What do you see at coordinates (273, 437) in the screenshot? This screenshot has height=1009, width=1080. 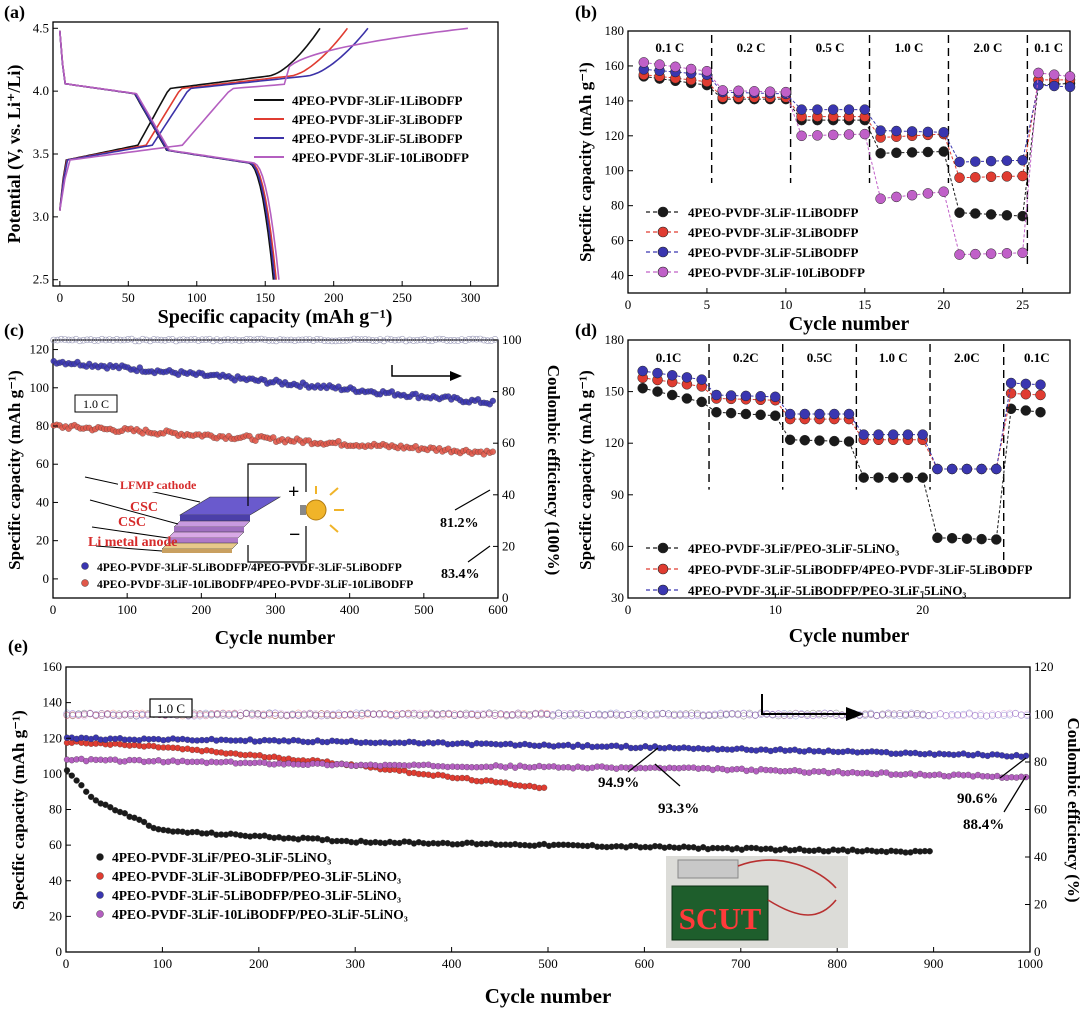 I see `chart-c-point` at bounding box center [273, 437].